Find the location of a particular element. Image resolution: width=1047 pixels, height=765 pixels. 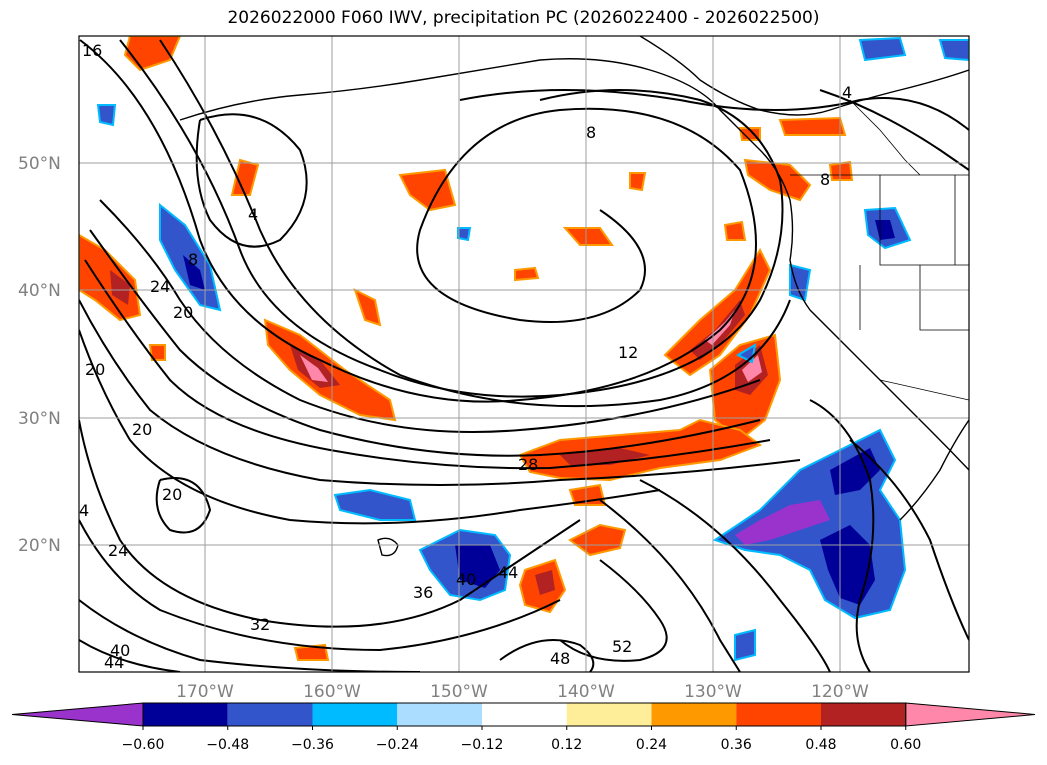

longitude-labels: 170°W 160°W 150°W 140°W 130°W 120°W is located at coordinates (522, 692).